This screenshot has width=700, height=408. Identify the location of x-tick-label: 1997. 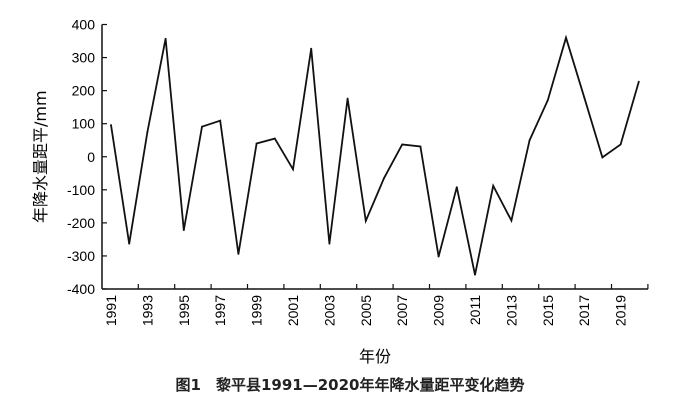
(220, 310).